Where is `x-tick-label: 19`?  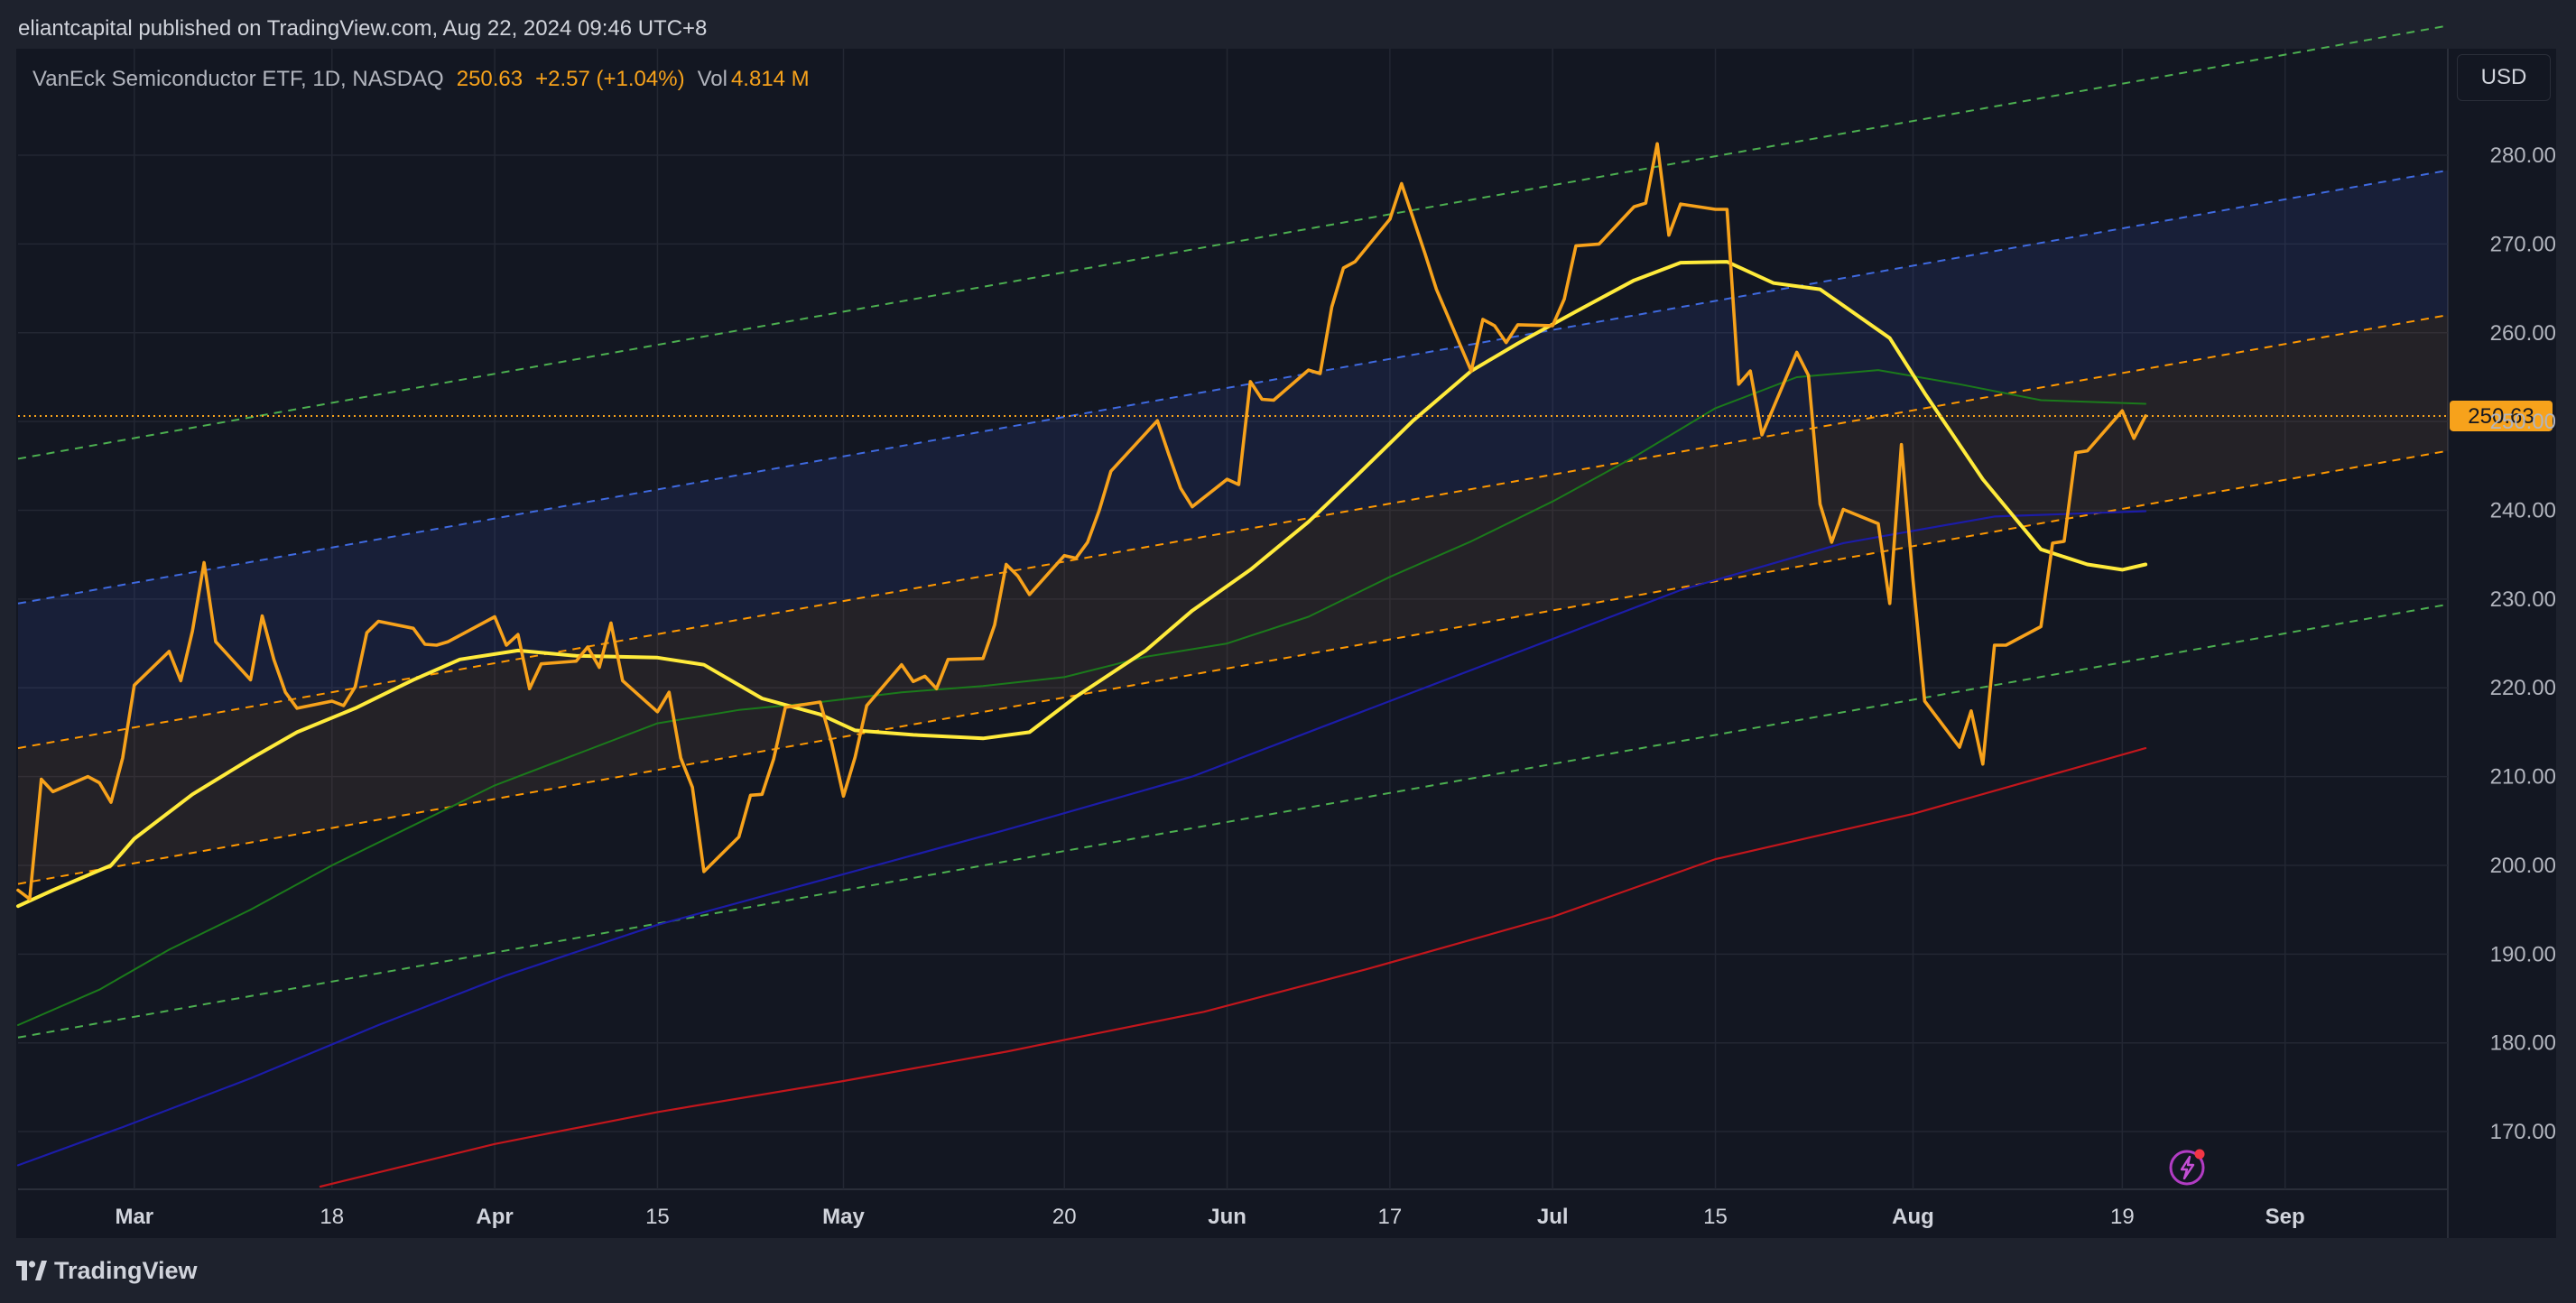 x-tick-label: 19 is located at coordinates (2122, 1217).